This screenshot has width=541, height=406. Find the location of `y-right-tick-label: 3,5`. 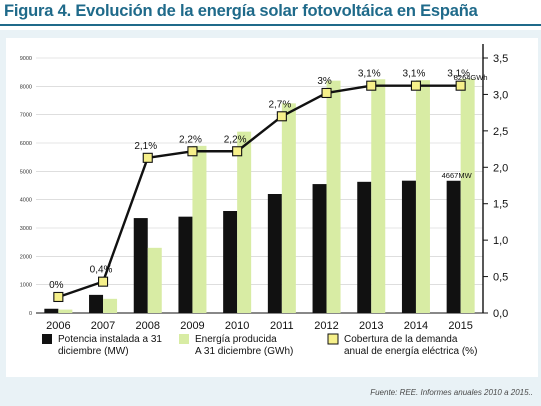

y-right-tick-label: 3,5 is located at coordinates (500, 59).